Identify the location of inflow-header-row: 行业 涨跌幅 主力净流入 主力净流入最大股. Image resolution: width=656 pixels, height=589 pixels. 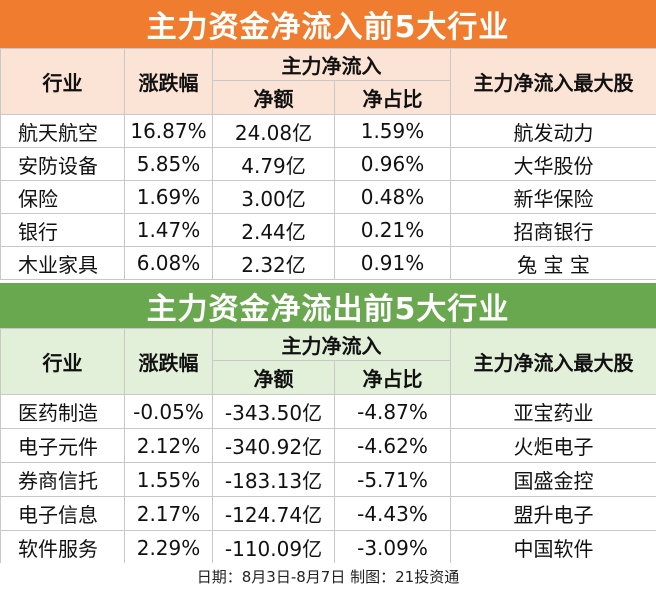
(328, 81).